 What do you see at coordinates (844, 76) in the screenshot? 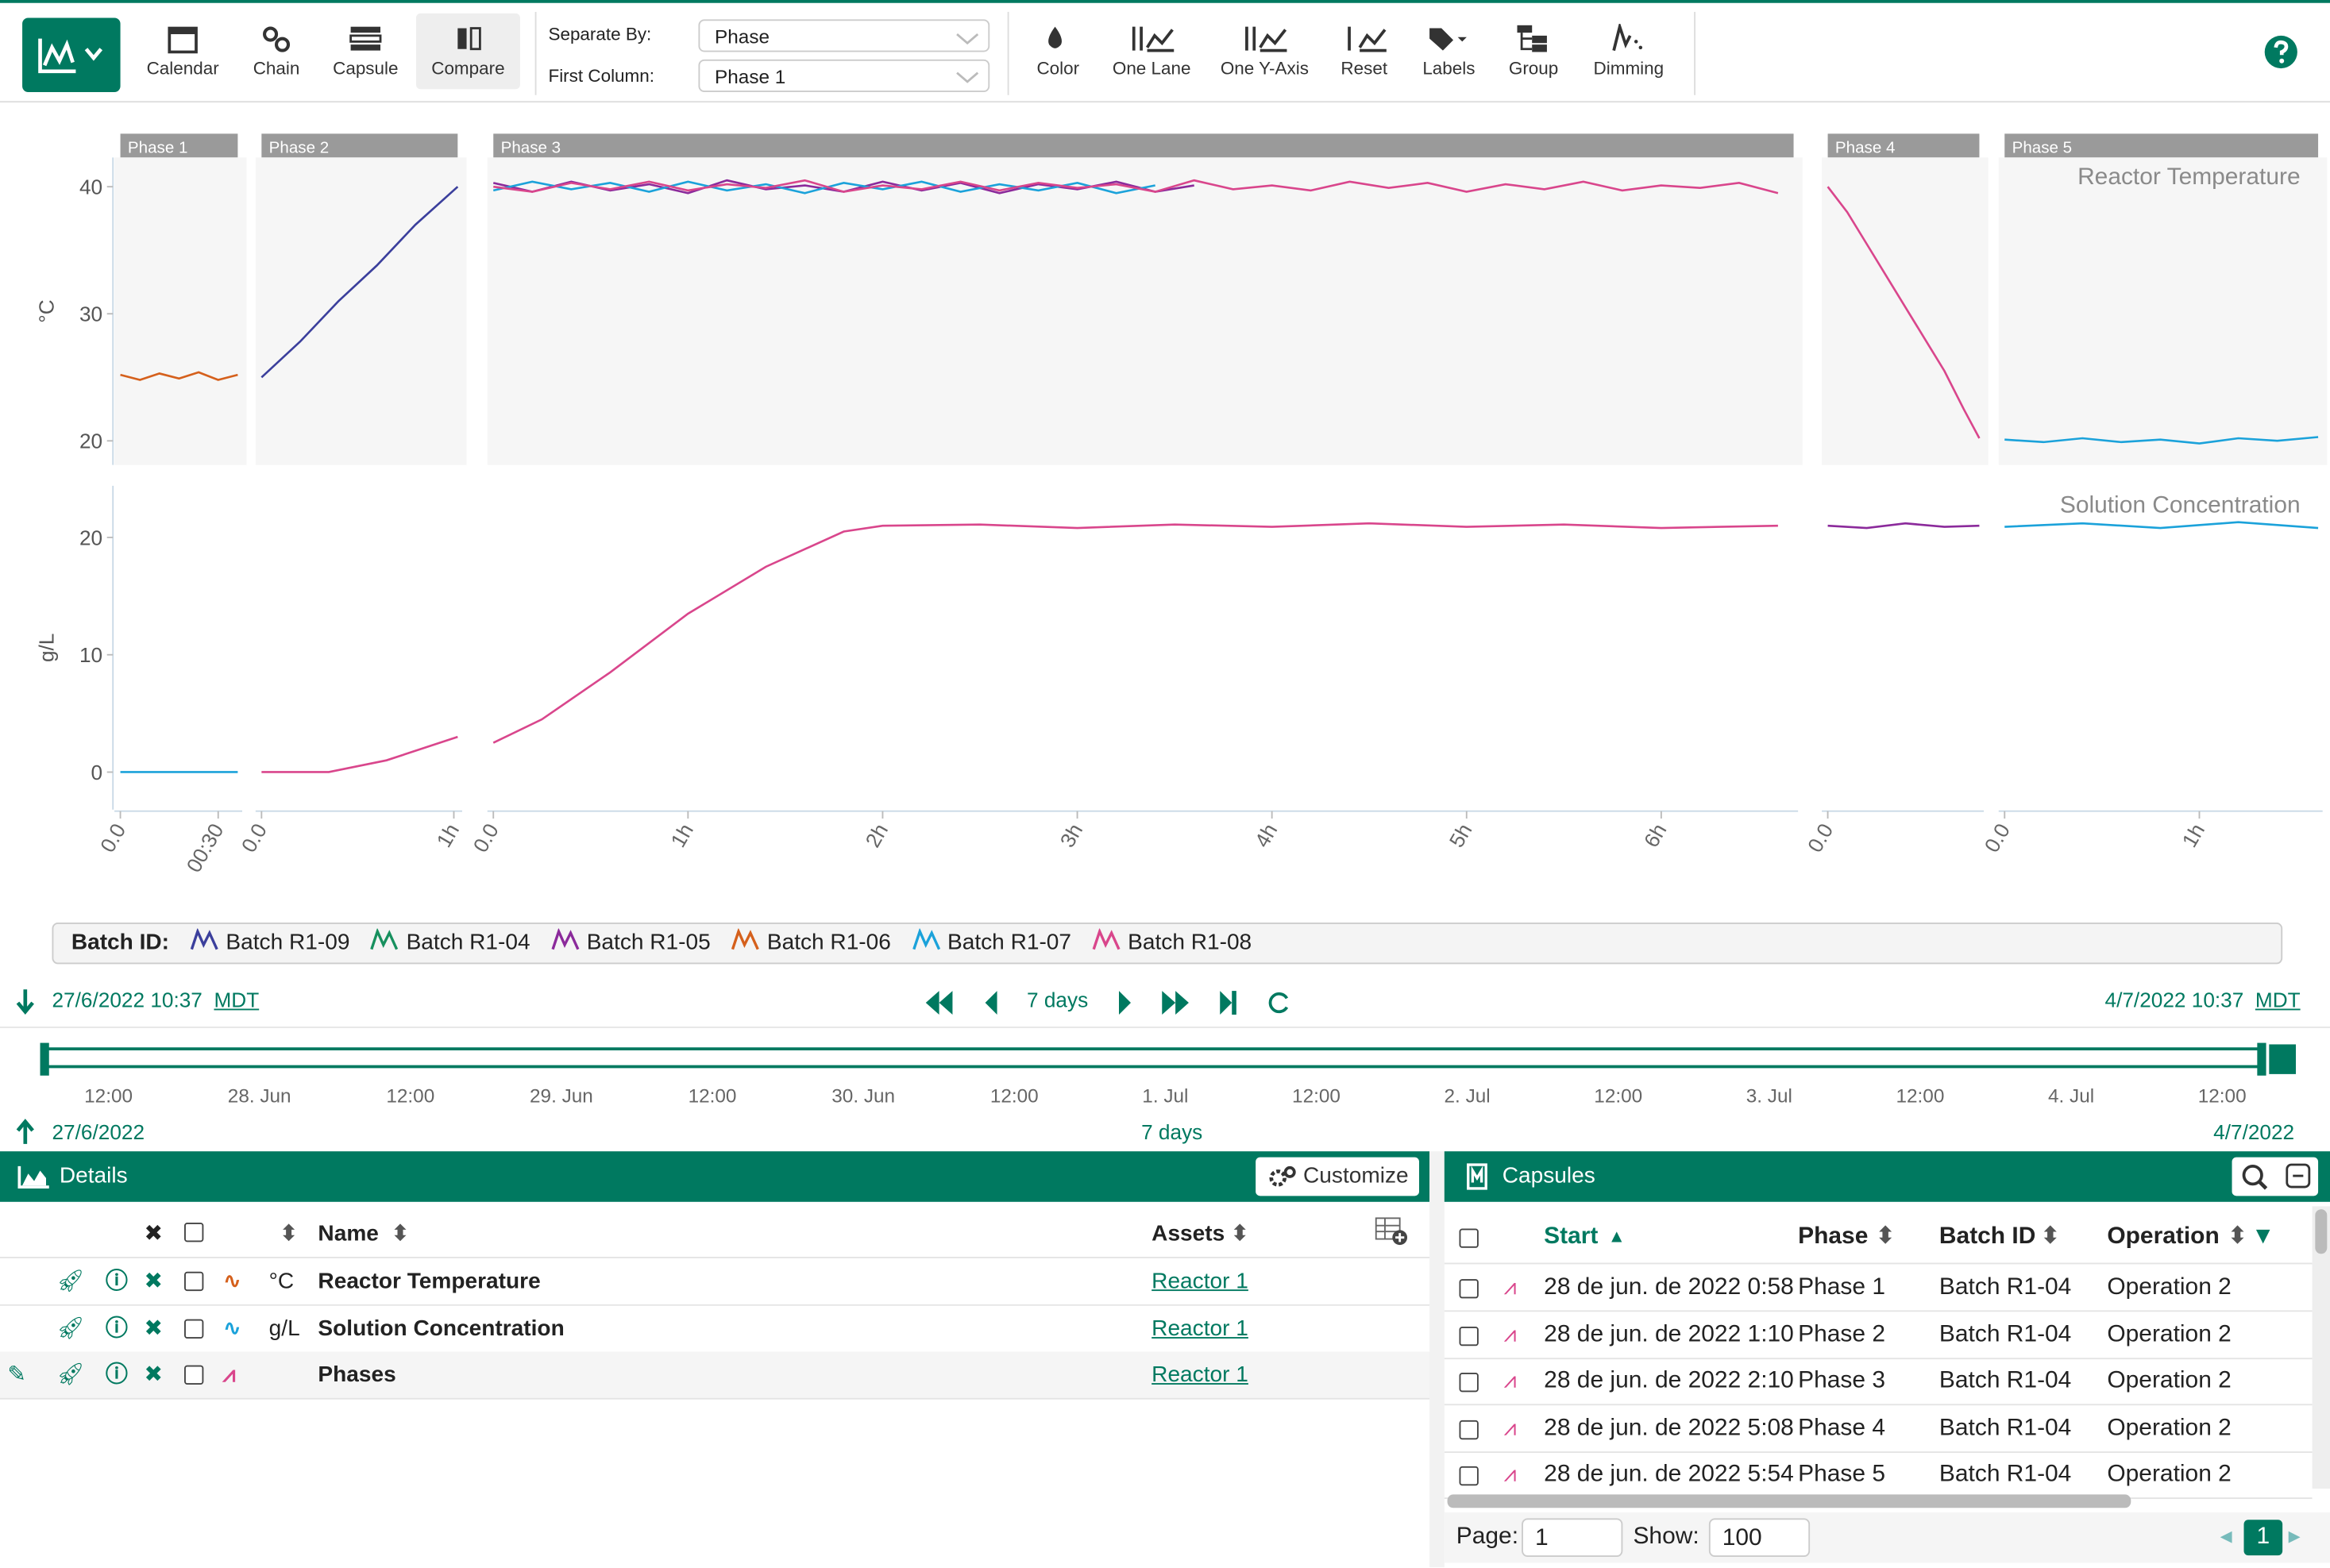
I see `first-column-select: Phase 1` at bounding box center [844, 76].